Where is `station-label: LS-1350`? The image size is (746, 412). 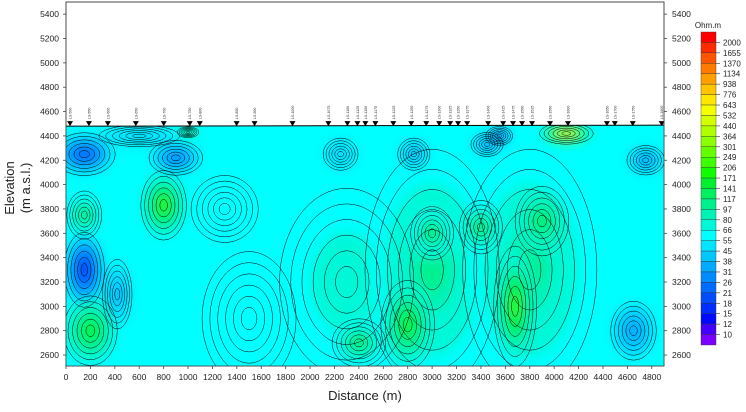
station-label: LS-1350 is located at coordinates (459, 113).